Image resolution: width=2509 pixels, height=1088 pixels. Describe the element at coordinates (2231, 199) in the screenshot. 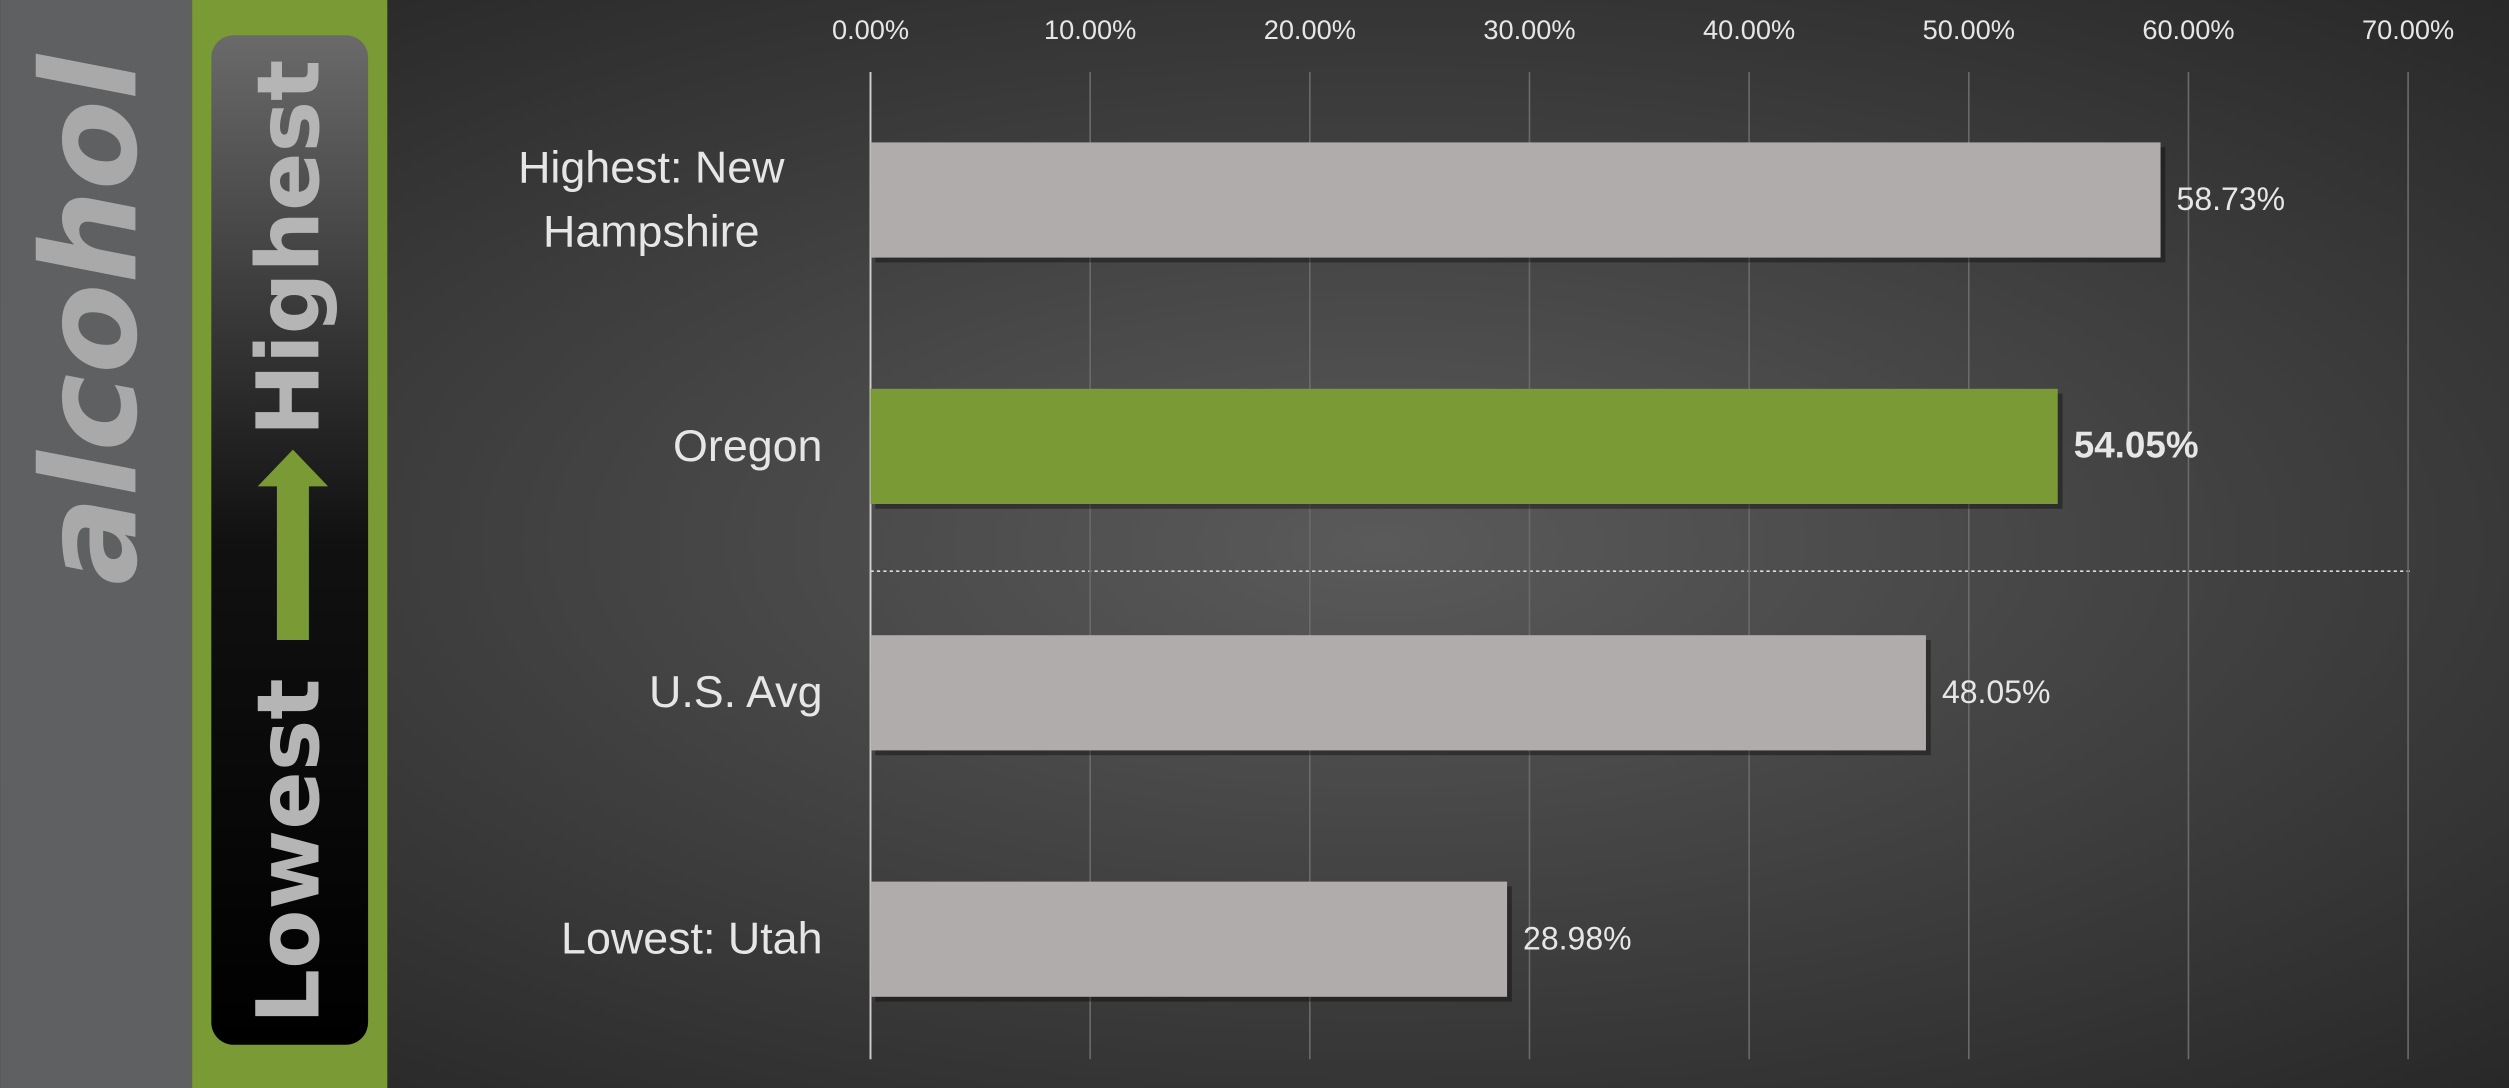

I see `value-label: 58.73%` at that location.